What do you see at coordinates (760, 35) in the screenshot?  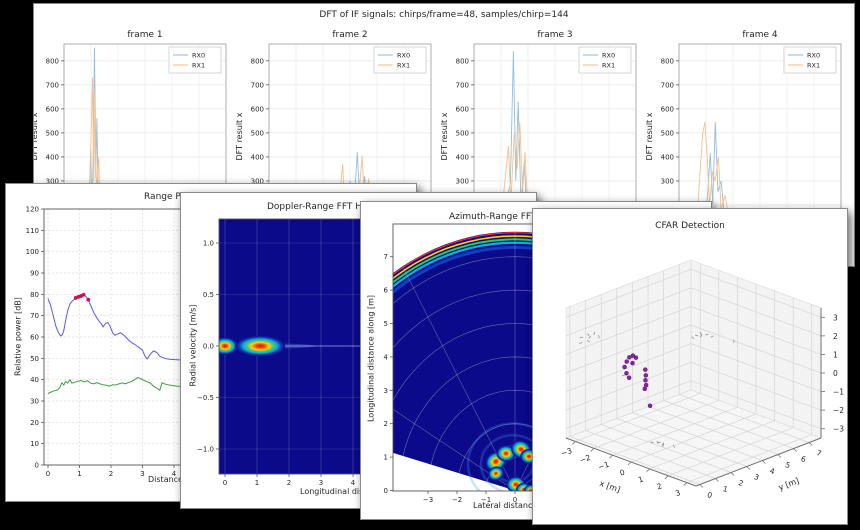 I see `svg-text: frame 4` at bounding box center [760, 35].